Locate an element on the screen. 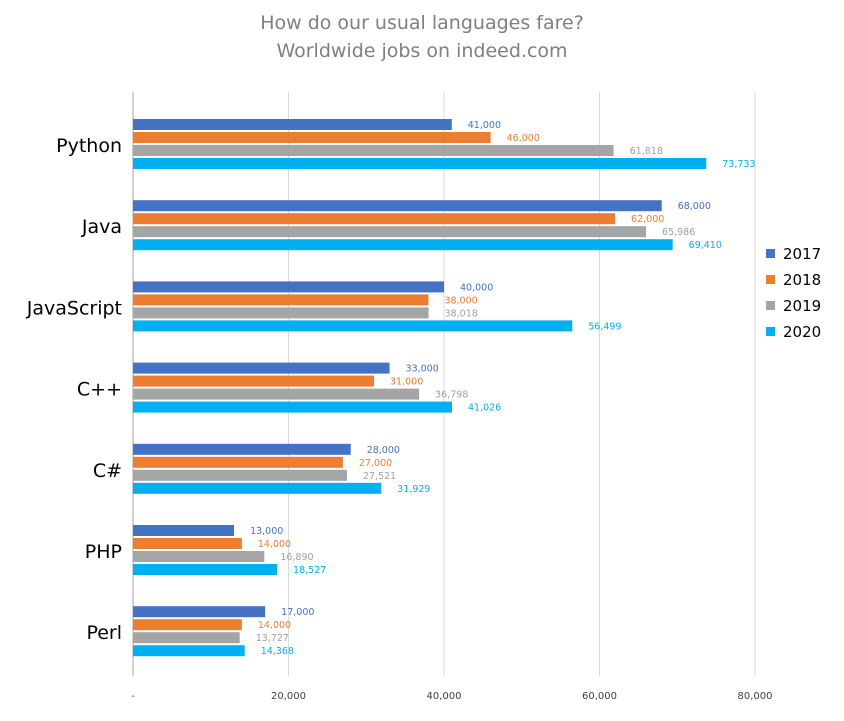 The height and width of the screenshot is (721, 844). x-tick-label: 40,000 is located at coordinates (444, 696).